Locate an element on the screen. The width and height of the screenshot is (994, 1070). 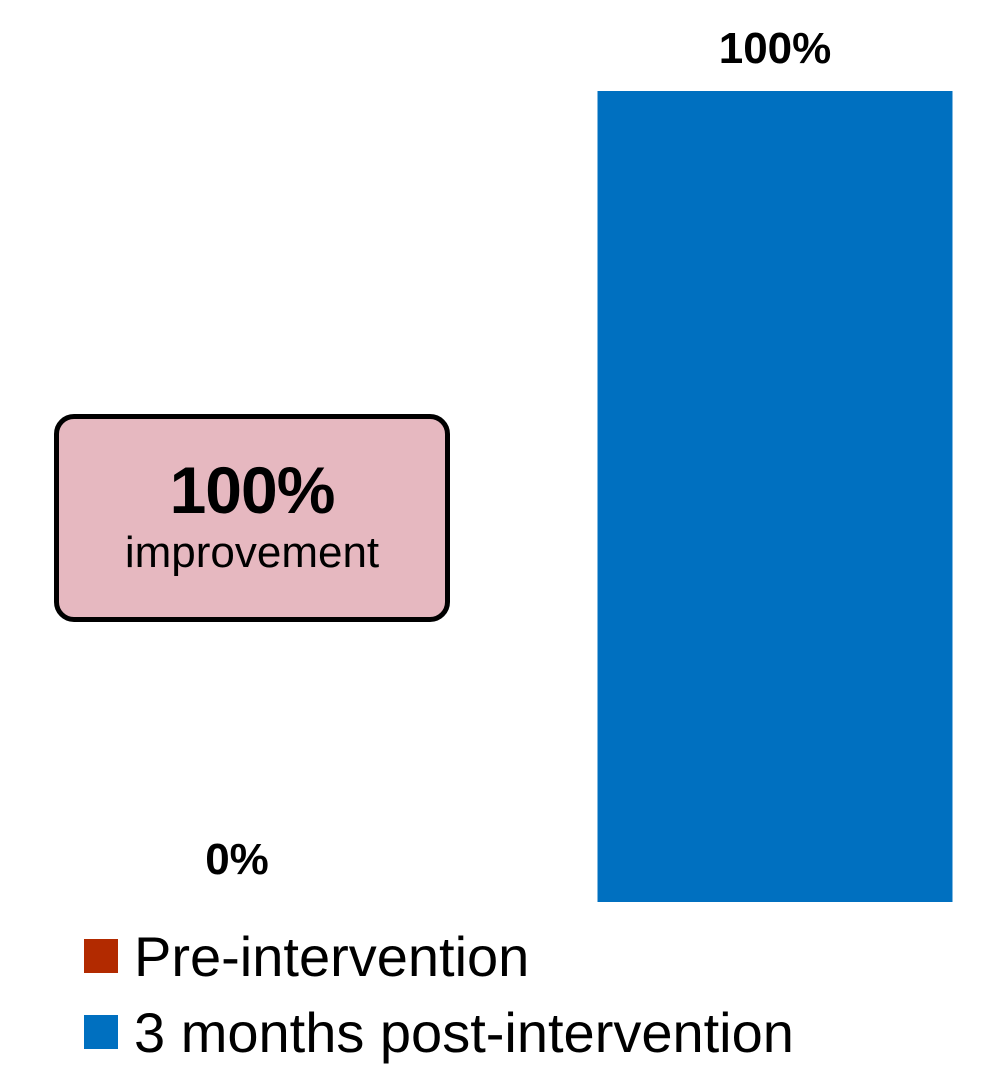
legend-item-pre-intervention: Pre-intervention is located at coordinates (439, 956).